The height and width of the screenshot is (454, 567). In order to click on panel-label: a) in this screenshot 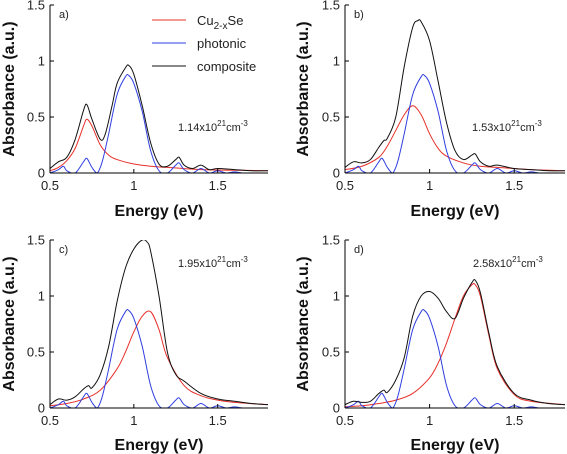, I will do `click(64, 15)`.